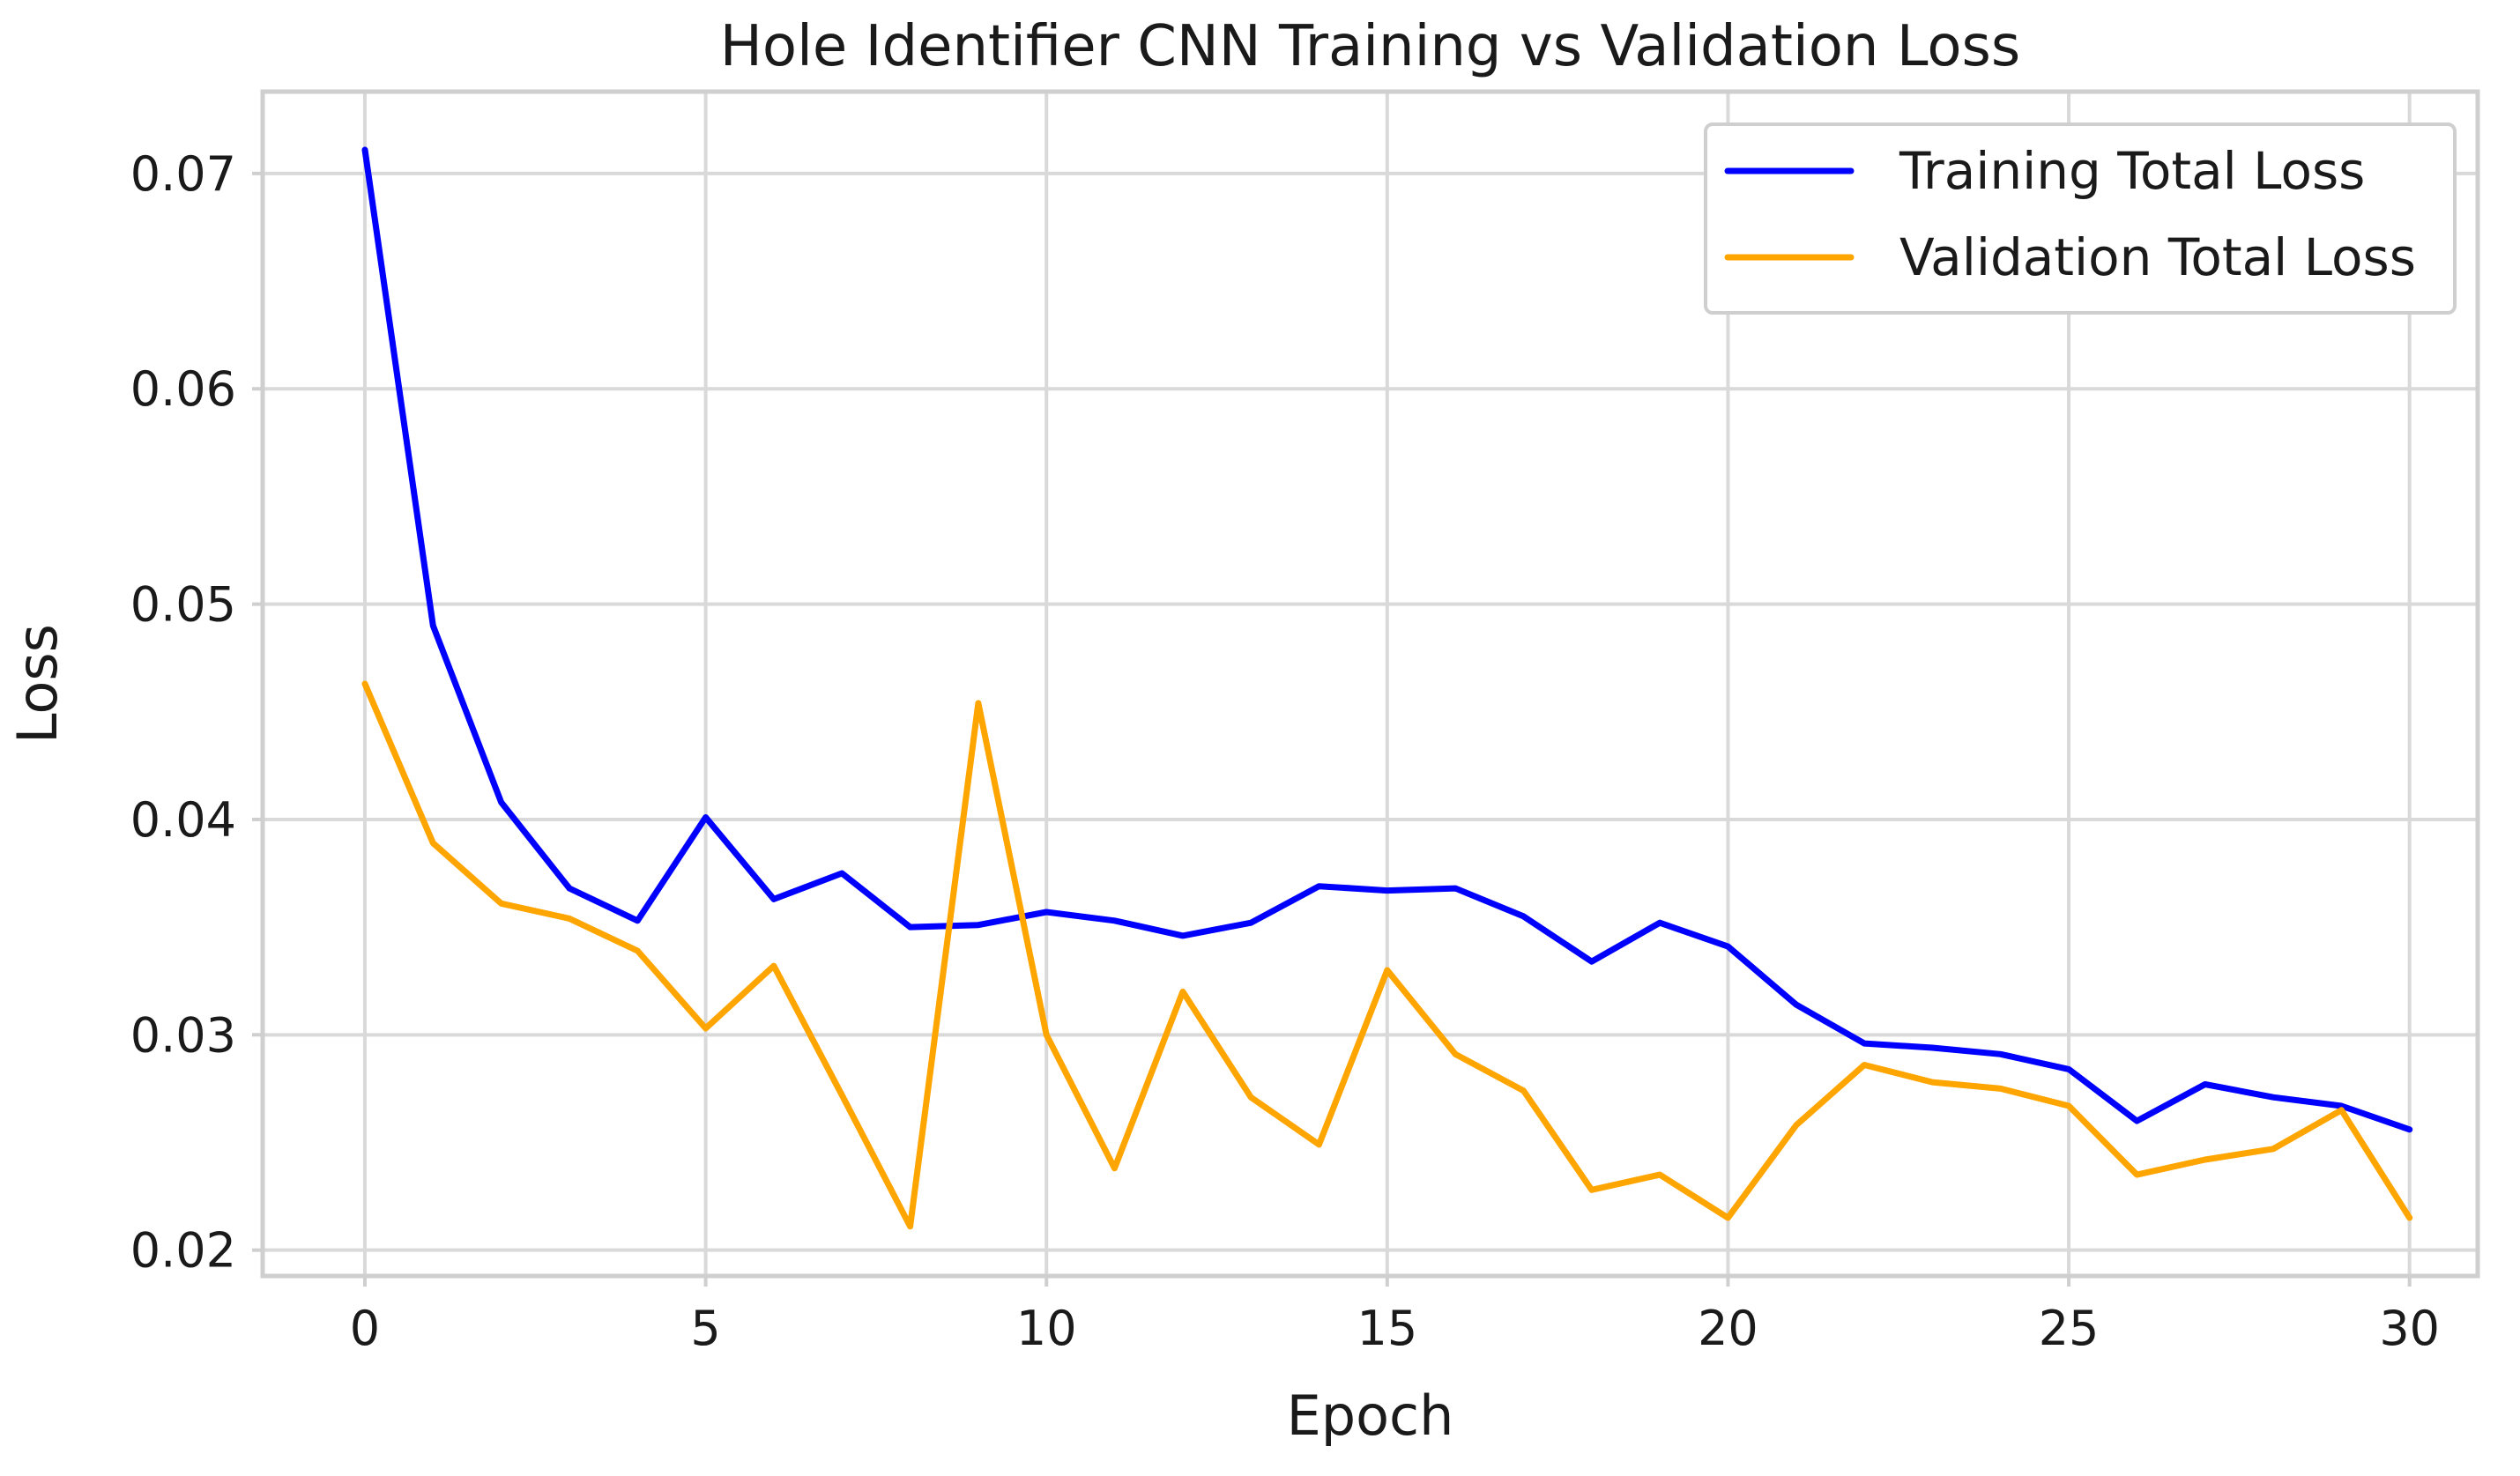 Image resolution: width=2520 pixels, height=1476 pixels. I want to click on y-tick-label: 0.02, so click(183, 1251).